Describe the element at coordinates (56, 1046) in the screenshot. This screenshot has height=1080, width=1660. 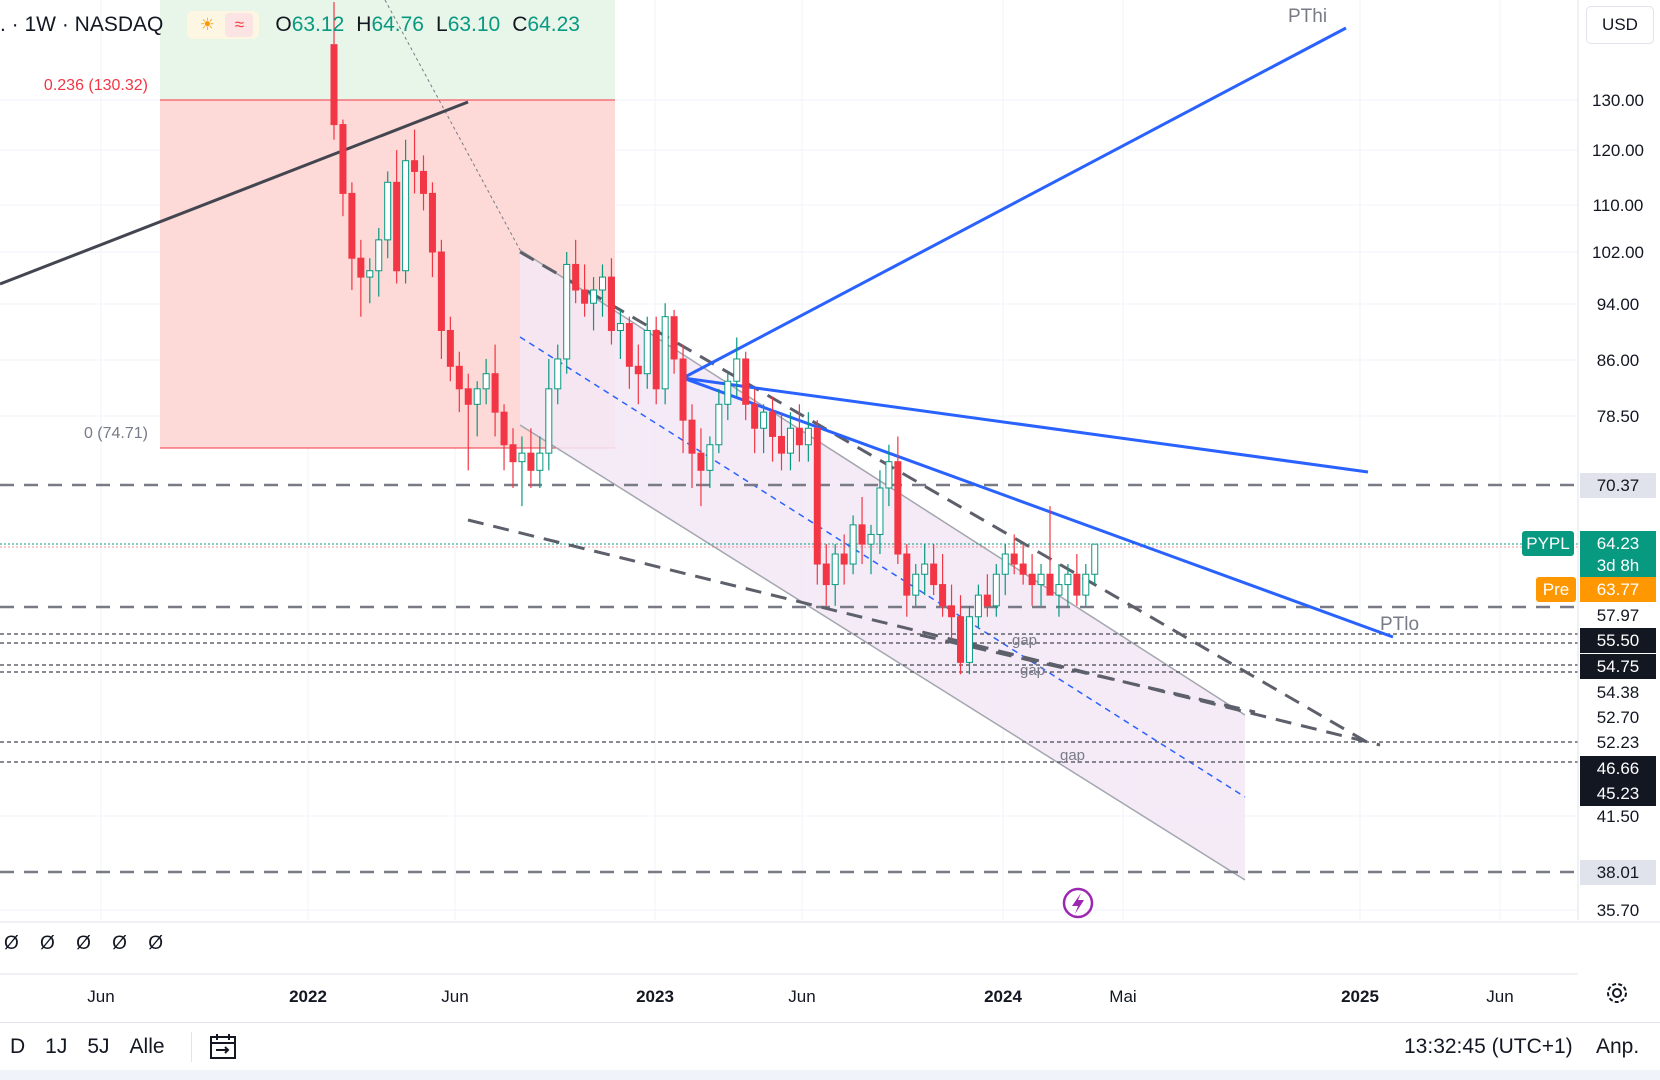
I see `timeframe-1j: 1J` at that location.